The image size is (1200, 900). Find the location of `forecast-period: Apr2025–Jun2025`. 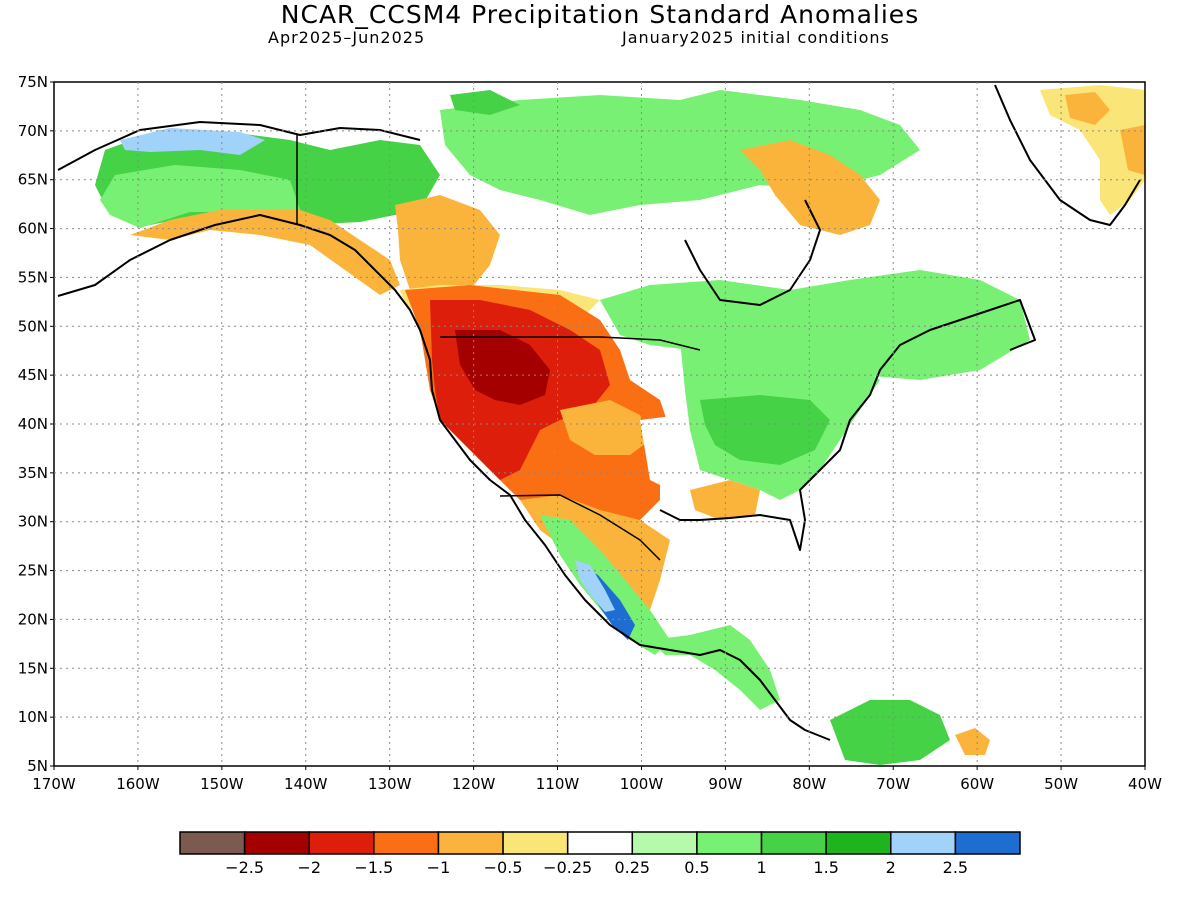

forecast-period: Apr2025–Jun2025 is located at coordinates (347, 37).